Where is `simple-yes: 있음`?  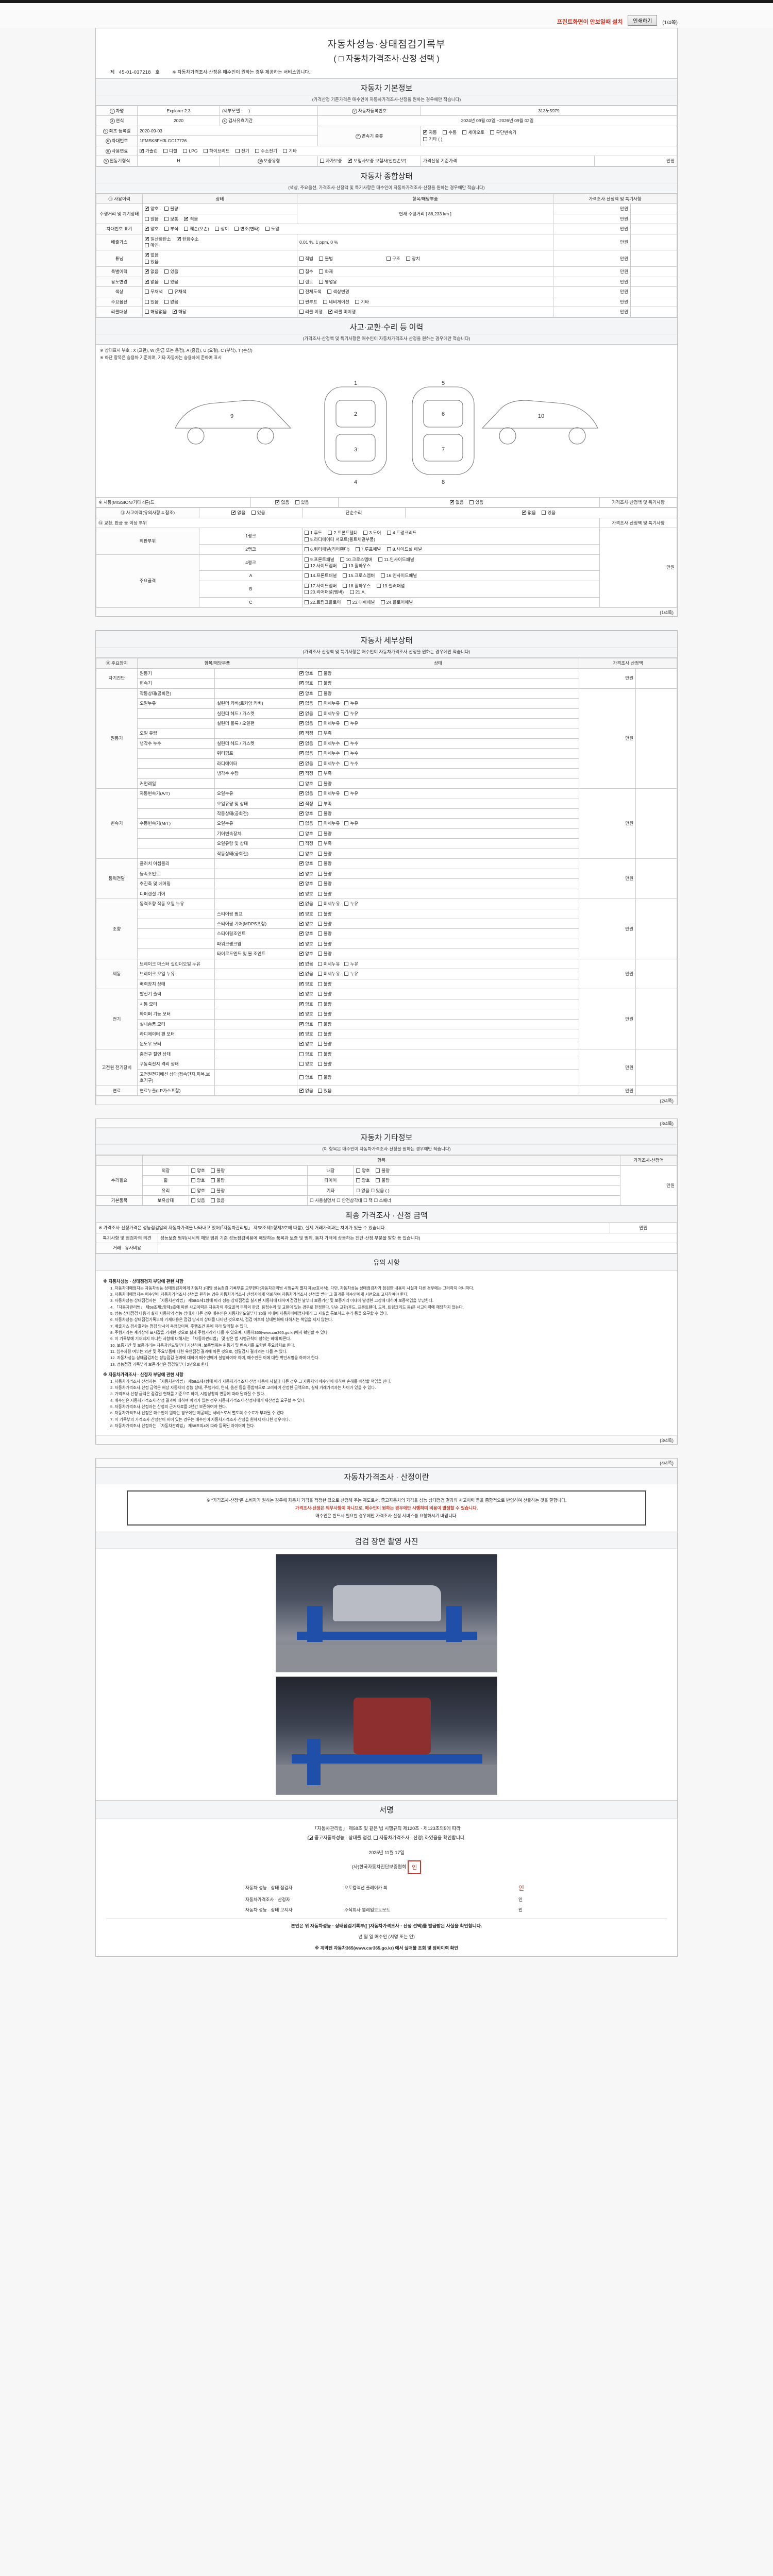 simple-yes: 있음 is located at coordinates (549, 513).